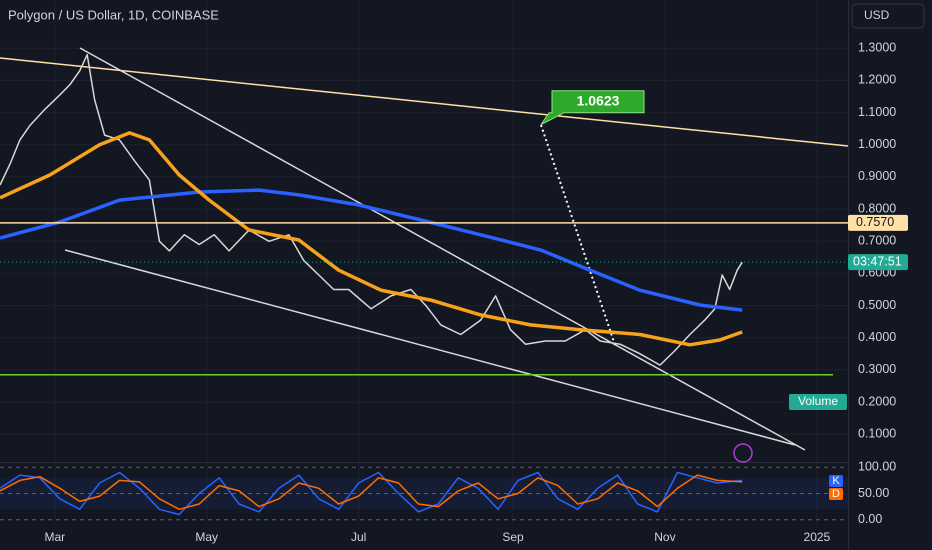  I want to click on stoch-tick-label: 100.00, so click(877, 467).